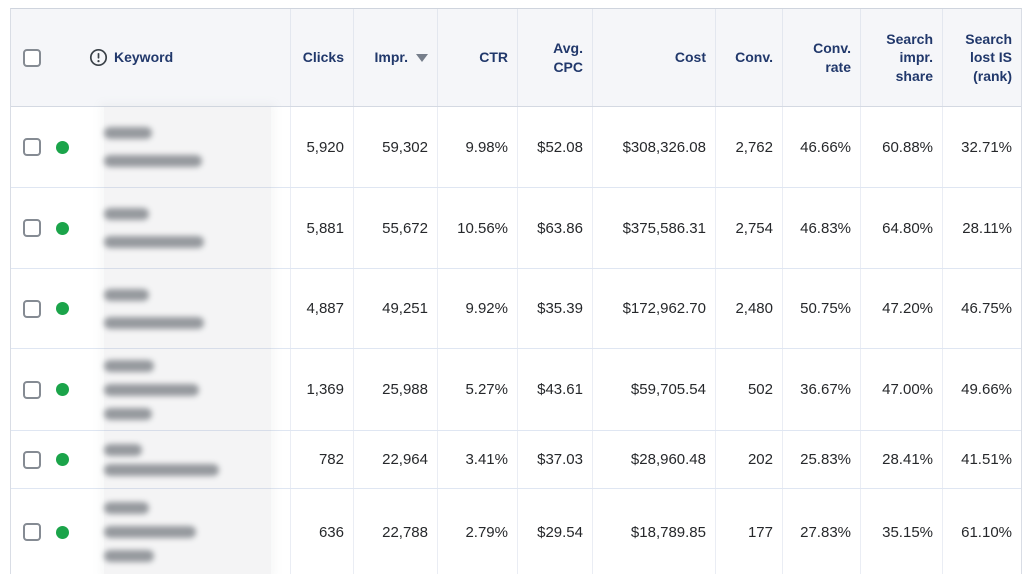  Describe the element at coordinates (322, 57) in the screenshot. I see `header-cell-clicks: Clicks` at that location.